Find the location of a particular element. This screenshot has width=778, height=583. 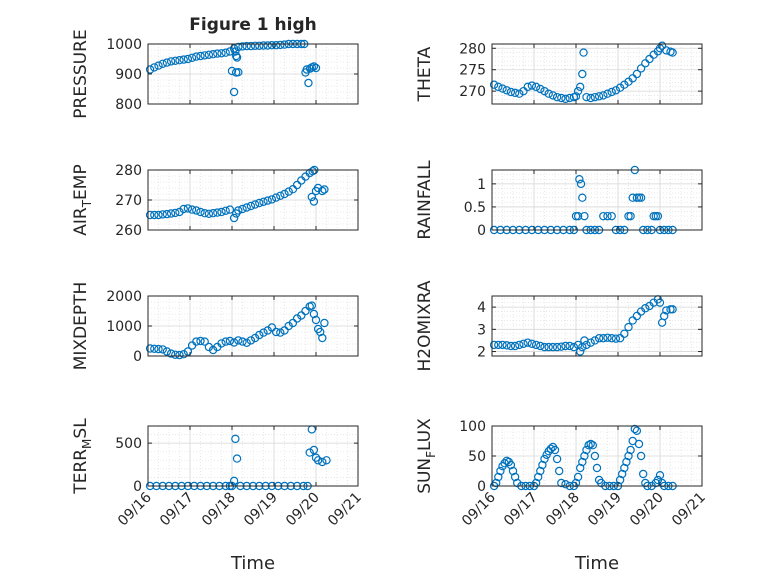

terr_msl-axes-box is located at coordinates (253, 456).